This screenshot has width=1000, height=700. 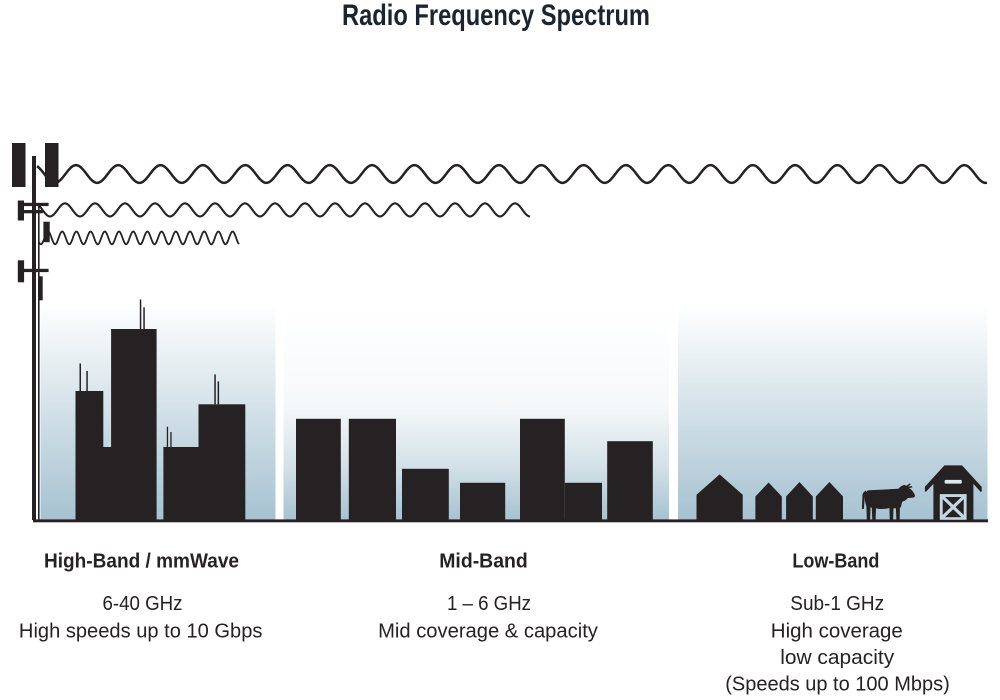 What do you see at coordinates (488, 632) in the screenshot?
I see `svg-text: Mid coverage & capacity` at bounding box center [488, 632].